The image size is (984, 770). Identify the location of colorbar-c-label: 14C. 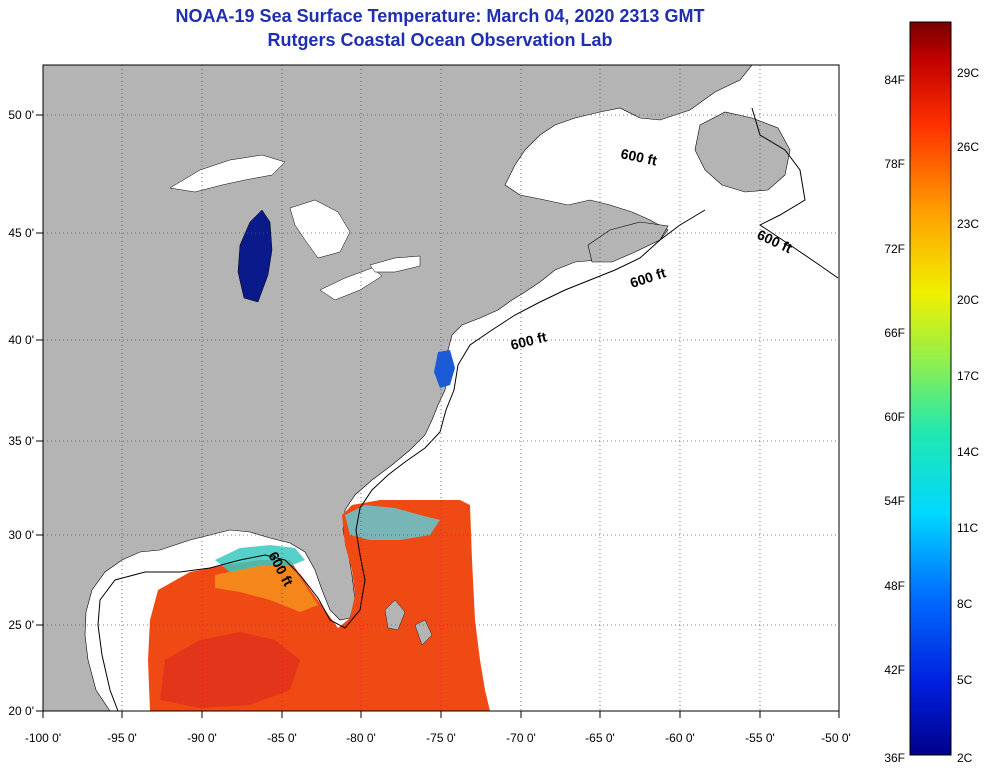
(968, 452).